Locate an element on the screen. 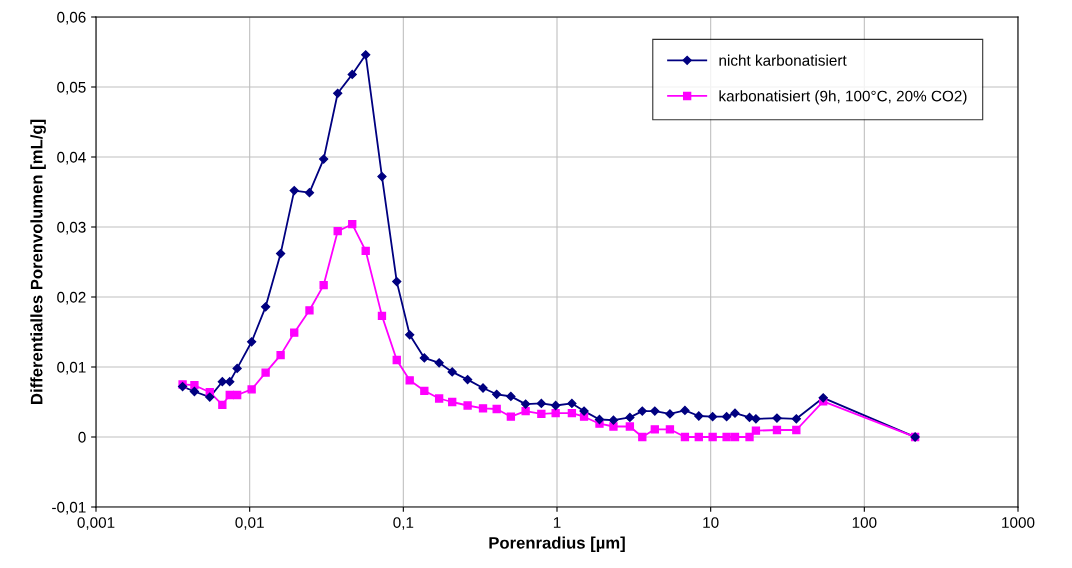 The height and width of the screenshot is (568, 1072). x-tick-label: 0,1 is located at coordinates (403, 523).